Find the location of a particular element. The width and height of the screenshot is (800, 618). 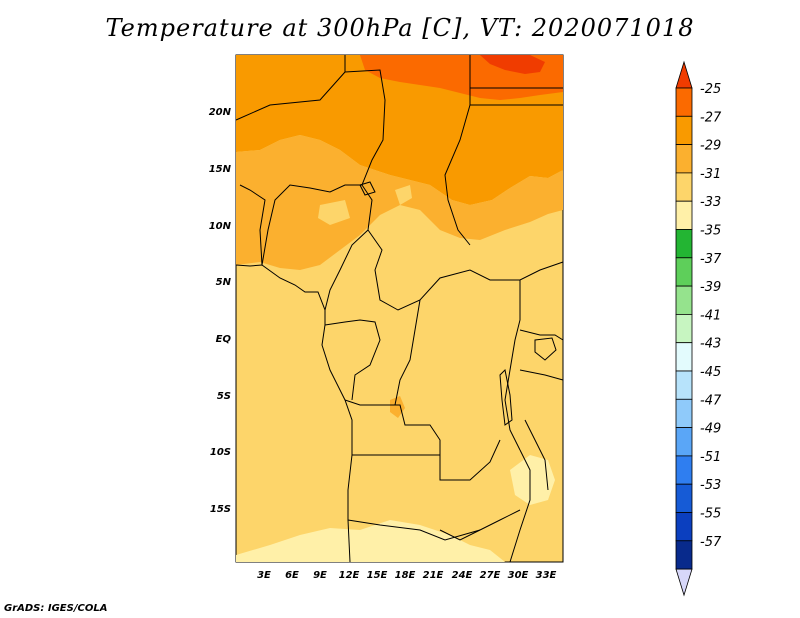

colorbar-label: -33 is located at coordinates (710, 202).